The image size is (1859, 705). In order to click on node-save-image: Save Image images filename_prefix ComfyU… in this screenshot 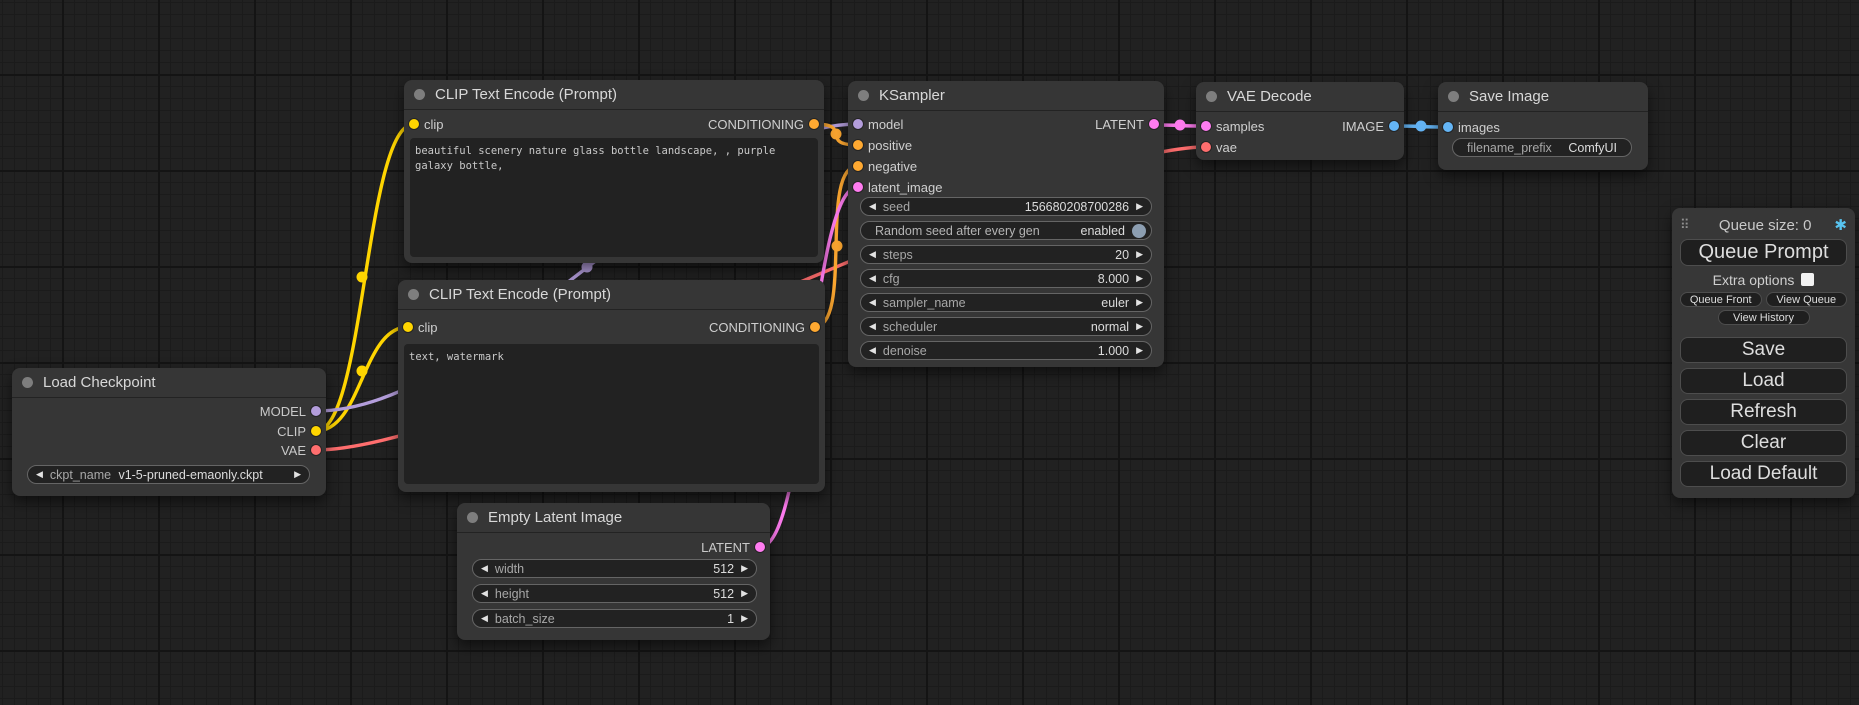, I will do `click(1543, 126)`.